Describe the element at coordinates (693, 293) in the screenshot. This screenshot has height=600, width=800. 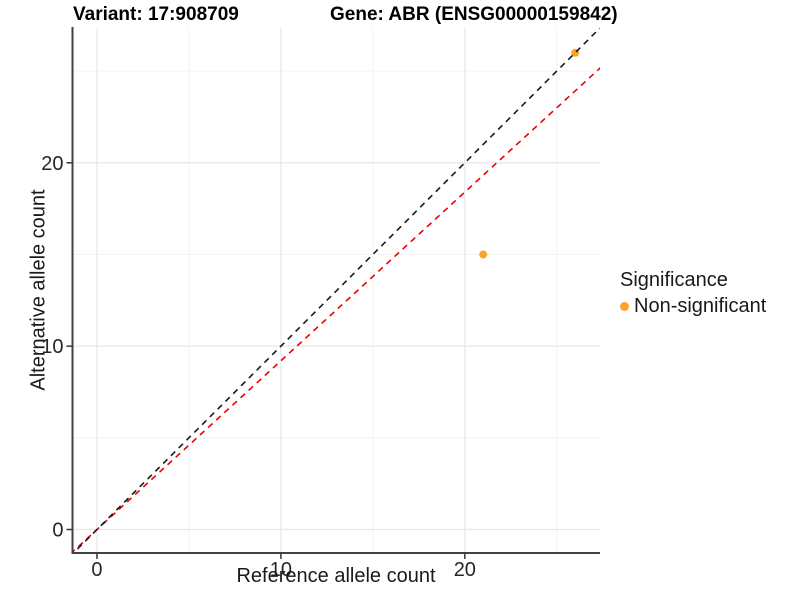
I see `legend: Significance Non-significant` at that location.